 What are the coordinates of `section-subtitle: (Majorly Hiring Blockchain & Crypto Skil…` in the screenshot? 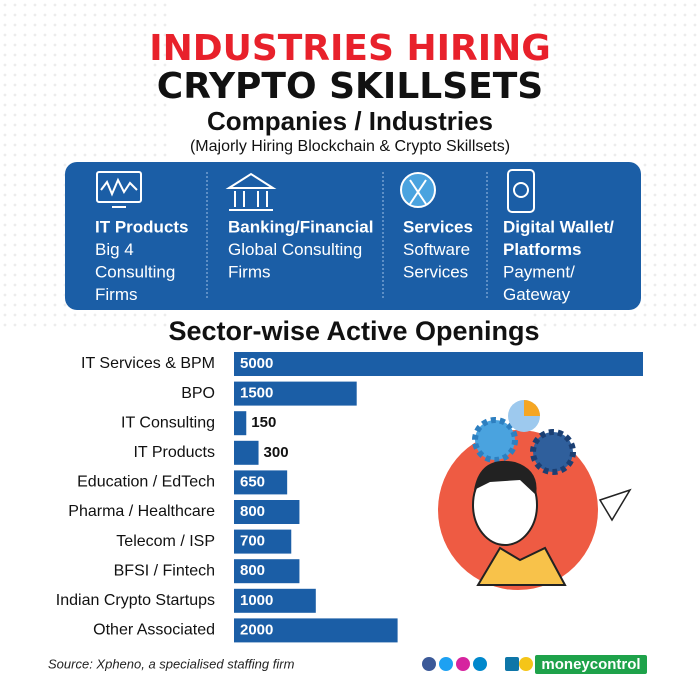 It's located at (350, 146).